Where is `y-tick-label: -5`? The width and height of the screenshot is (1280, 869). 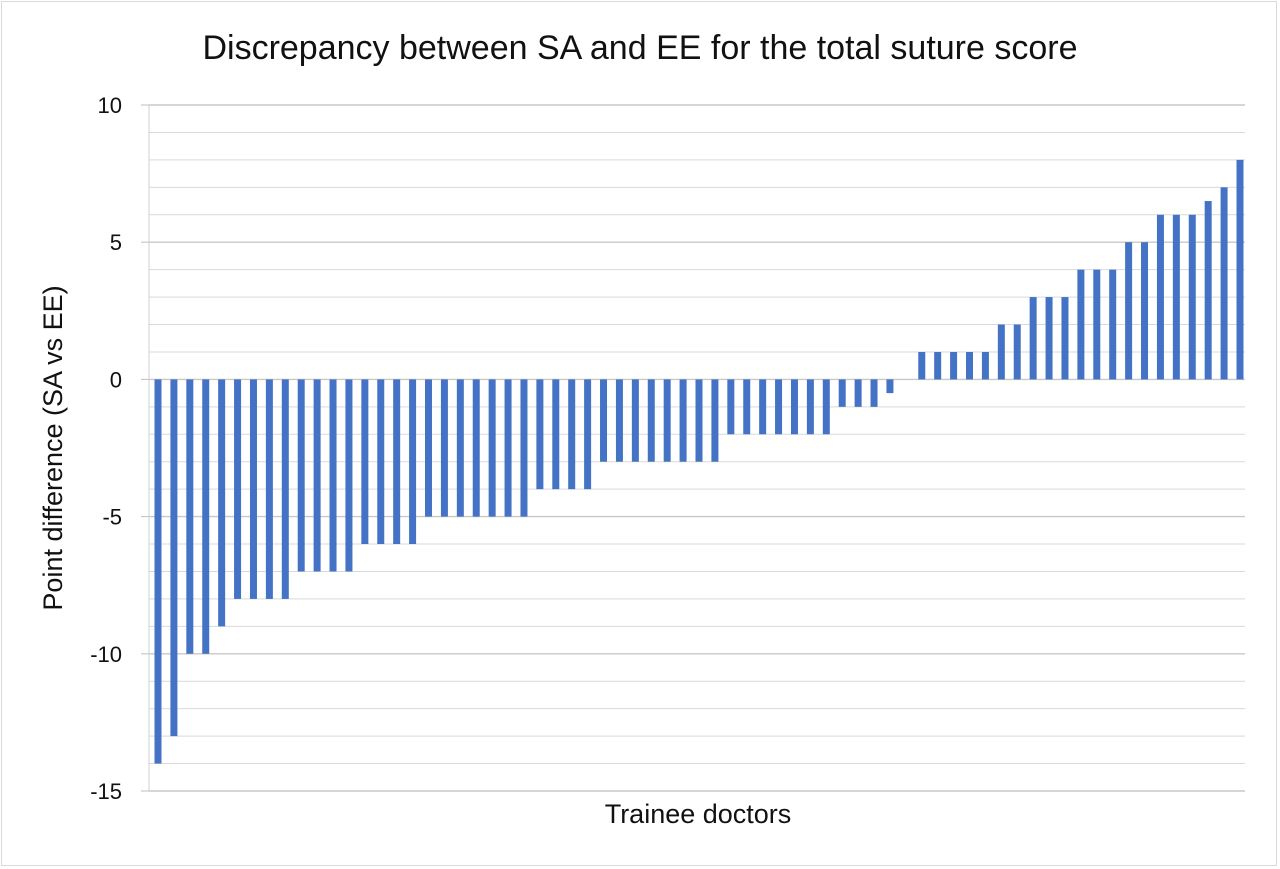
y-tick-label: -5 is located at coordinates (112, 517).